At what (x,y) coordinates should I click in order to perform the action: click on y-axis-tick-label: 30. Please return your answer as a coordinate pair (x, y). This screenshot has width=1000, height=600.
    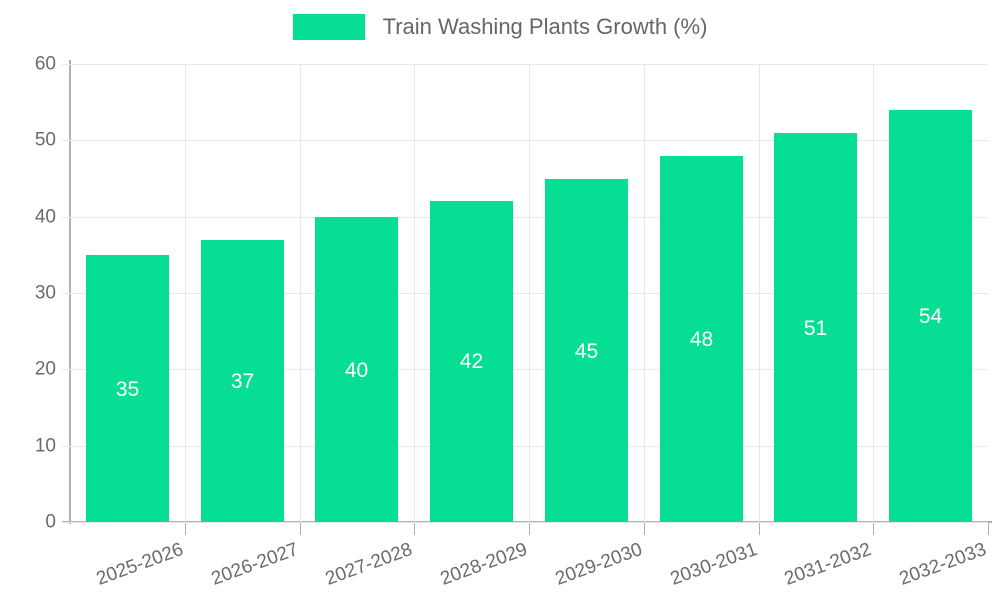
    Looking at the image, I should click on (45, 293).